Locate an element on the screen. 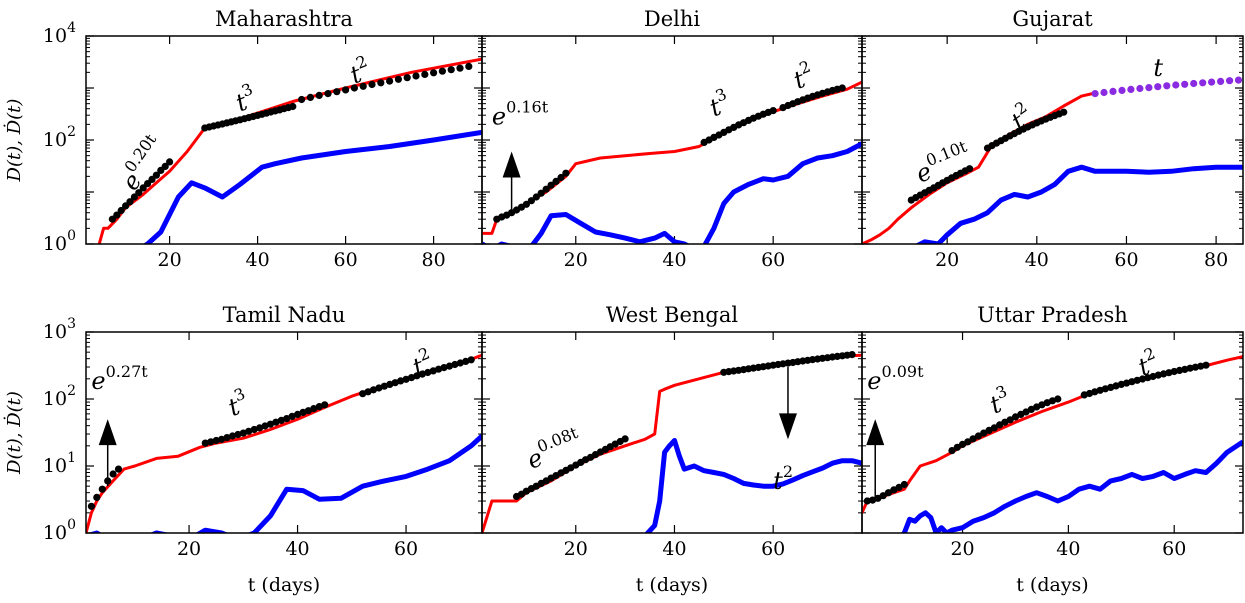 The height and width of the screenshot is (603, 1245). y-tick-label: 10² is located at coordinates (59, 396).